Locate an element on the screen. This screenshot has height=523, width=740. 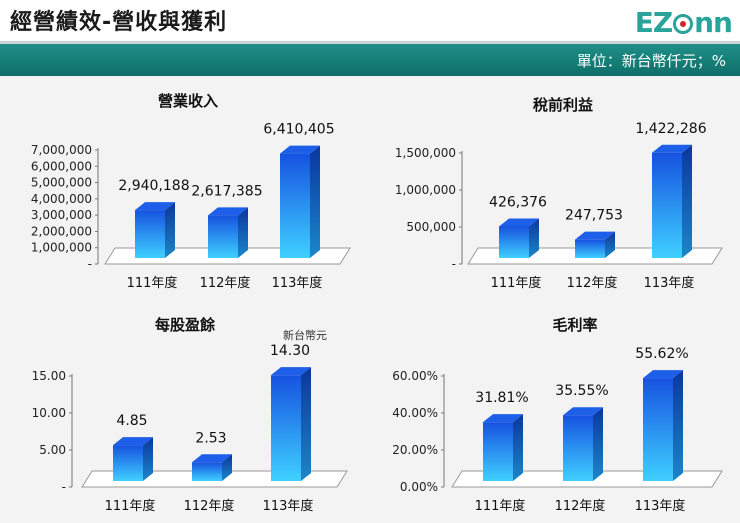
data-label: 31.81% is located at coordinates (501, 398).